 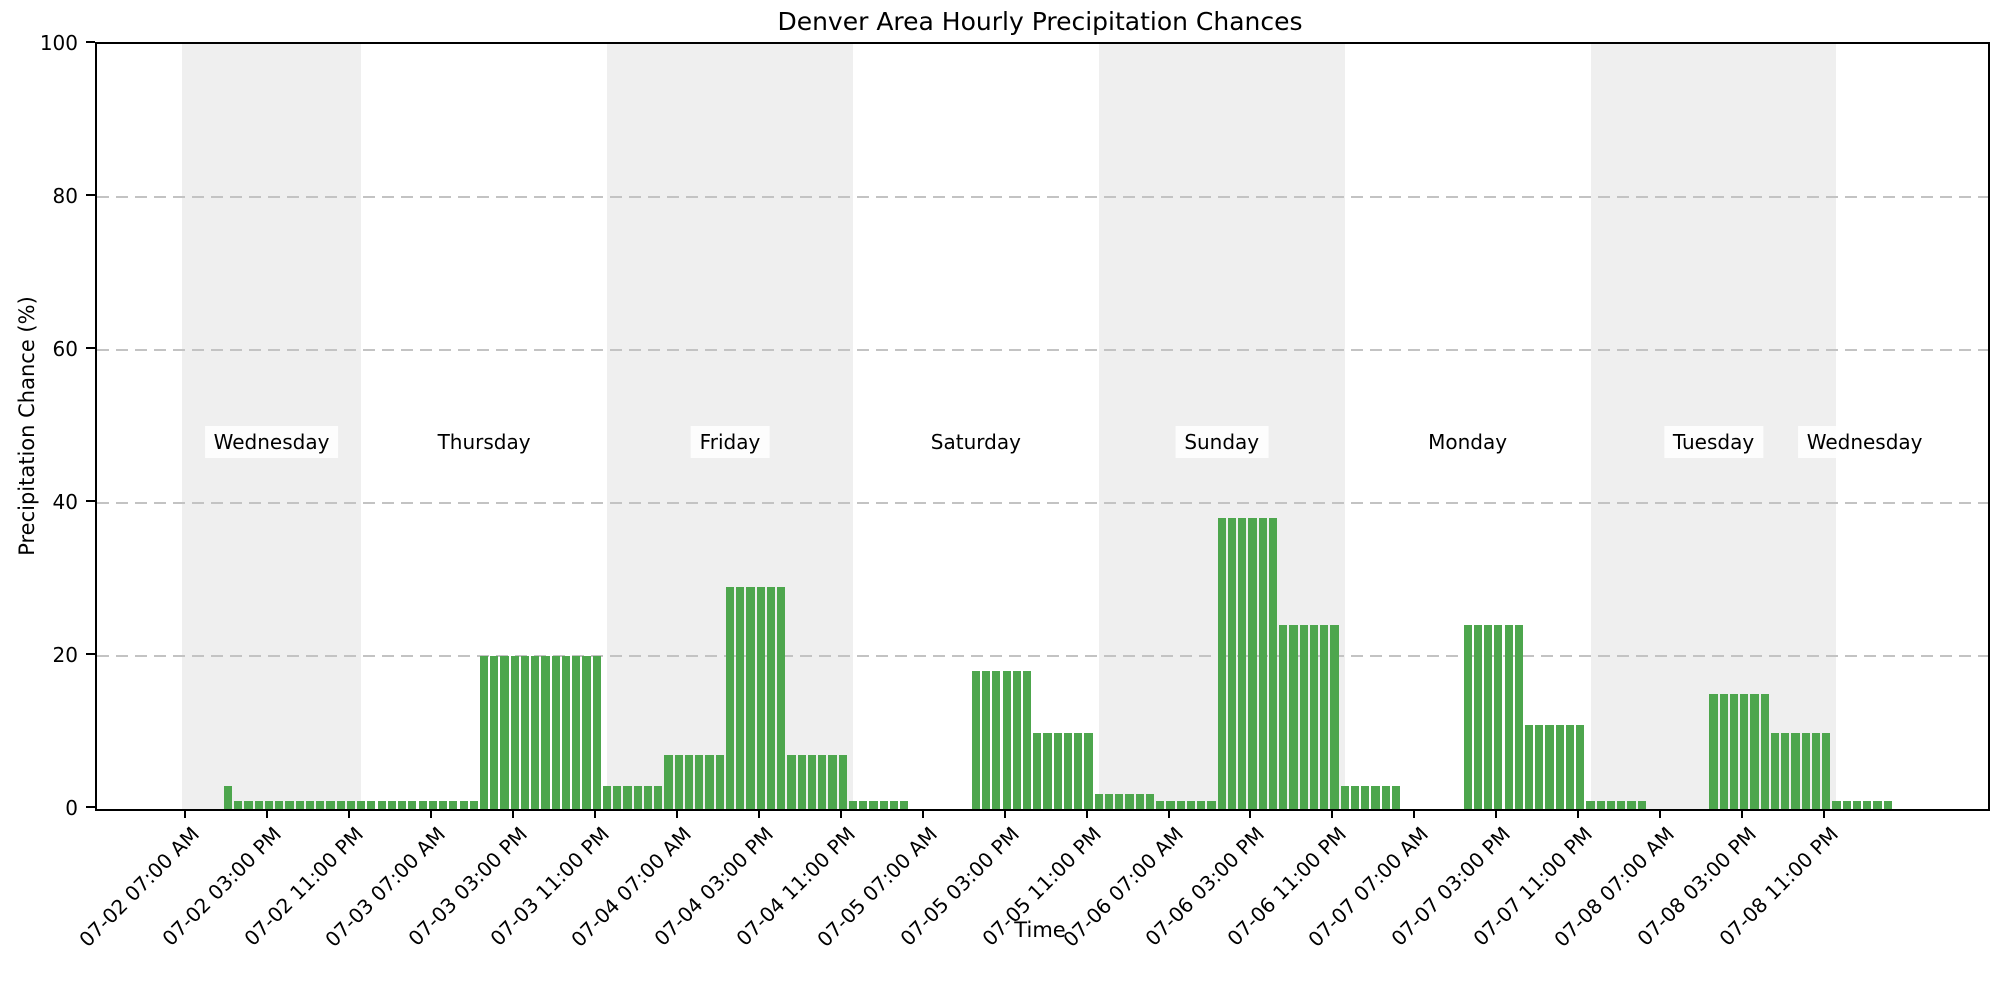 What do you see at coordinates (1713, 441) in the screenshot?
I see `day-label-tuesday: Tuesday` at bounding box center [1713, 441].